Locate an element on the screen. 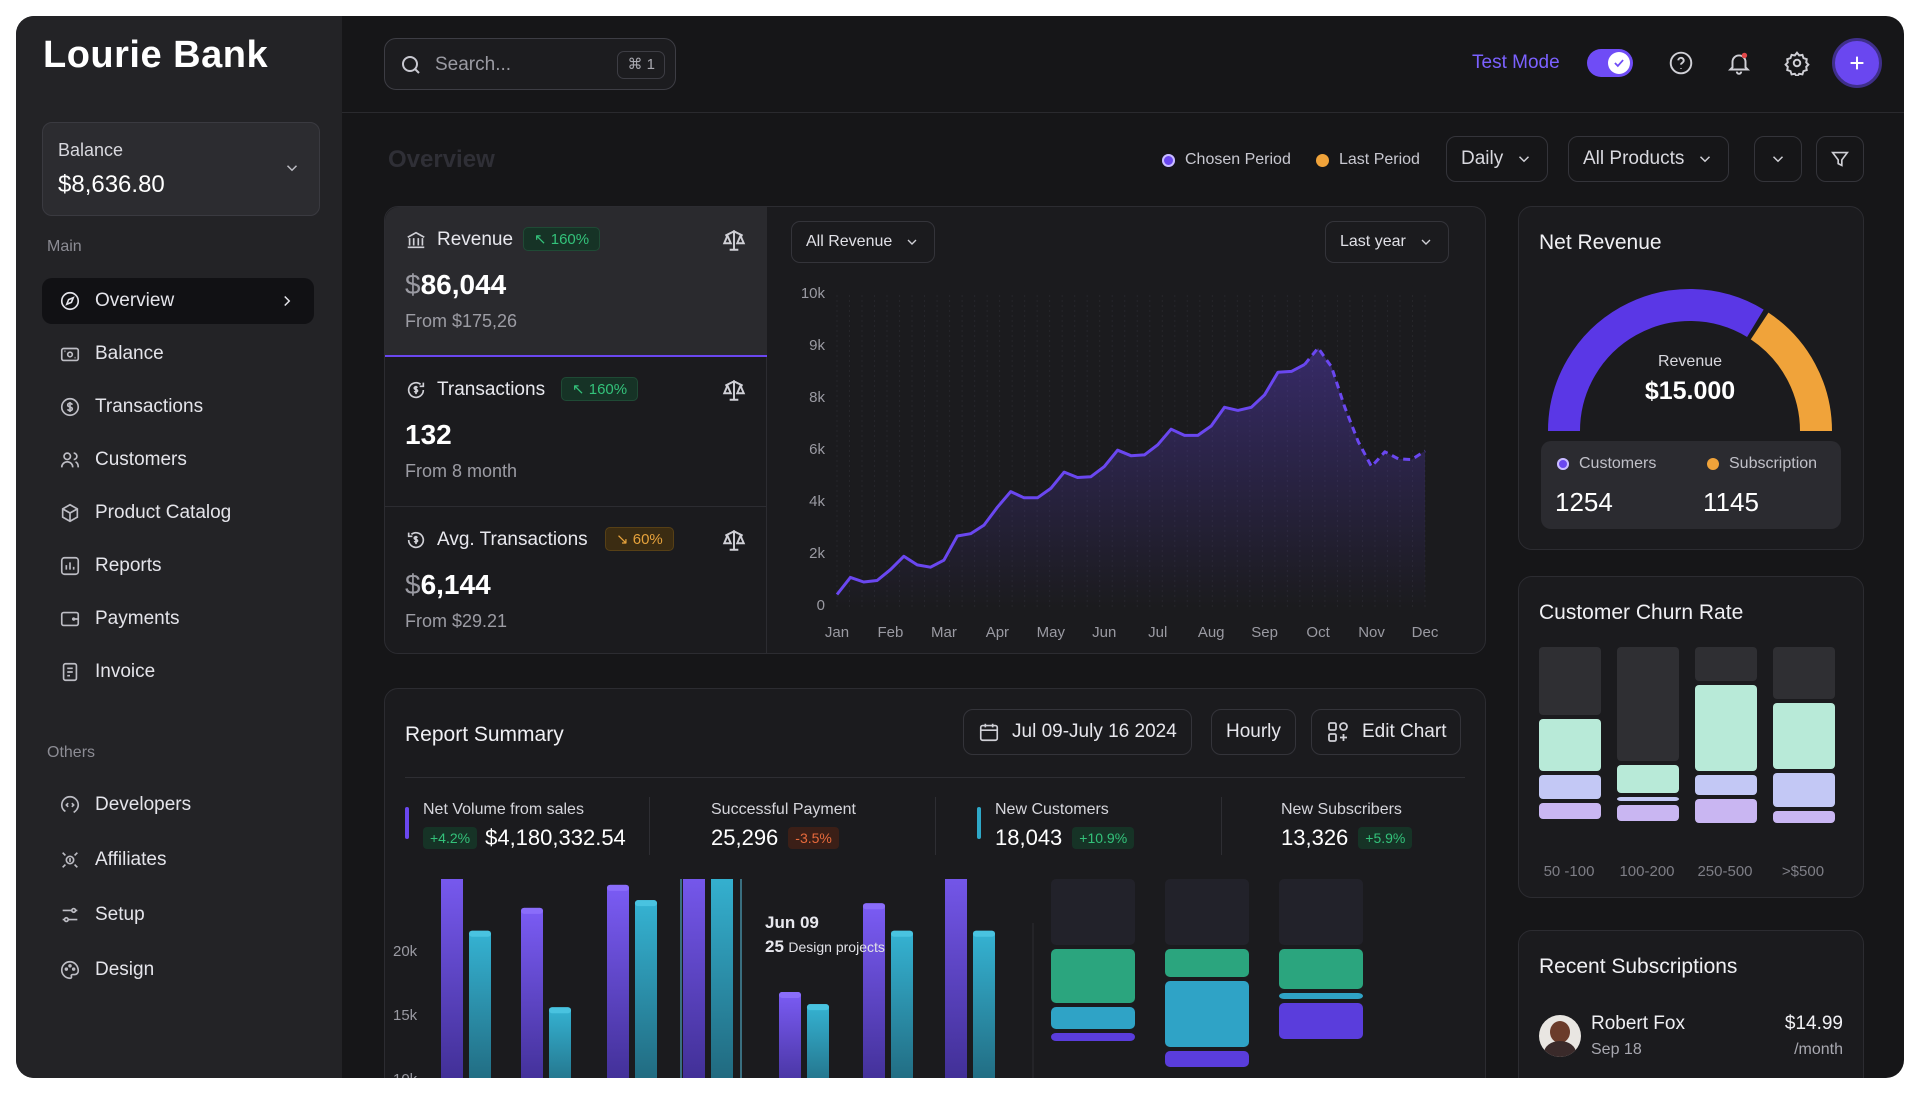 The height and width of the screenshot is (1094, 1920). sidebar-item-product-catalog: Product Catalog is located at coordinates (178, 513).